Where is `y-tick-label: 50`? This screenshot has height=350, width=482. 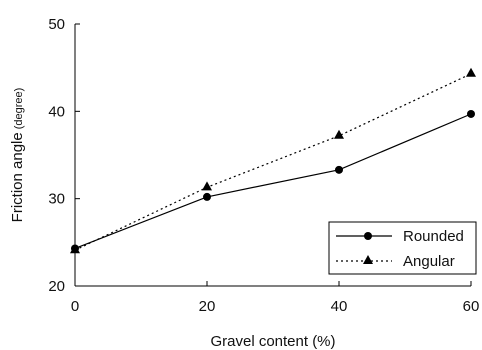 y-tick-label: 50 is located at coordinates (56, 24).